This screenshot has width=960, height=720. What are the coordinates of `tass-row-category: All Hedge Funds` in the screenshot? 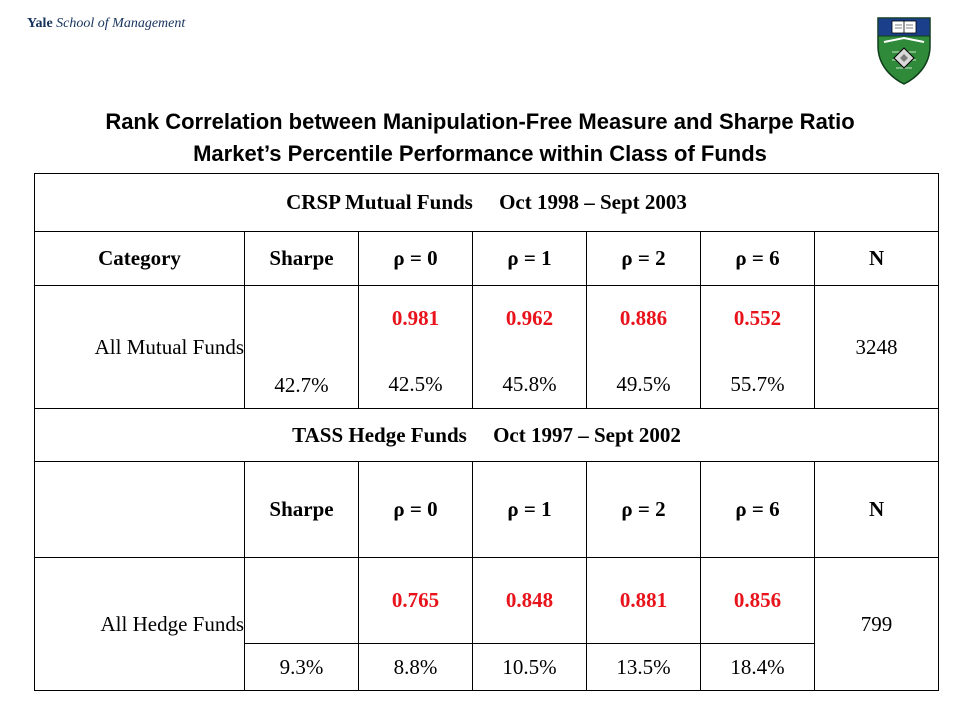 It's located at (139, 624).